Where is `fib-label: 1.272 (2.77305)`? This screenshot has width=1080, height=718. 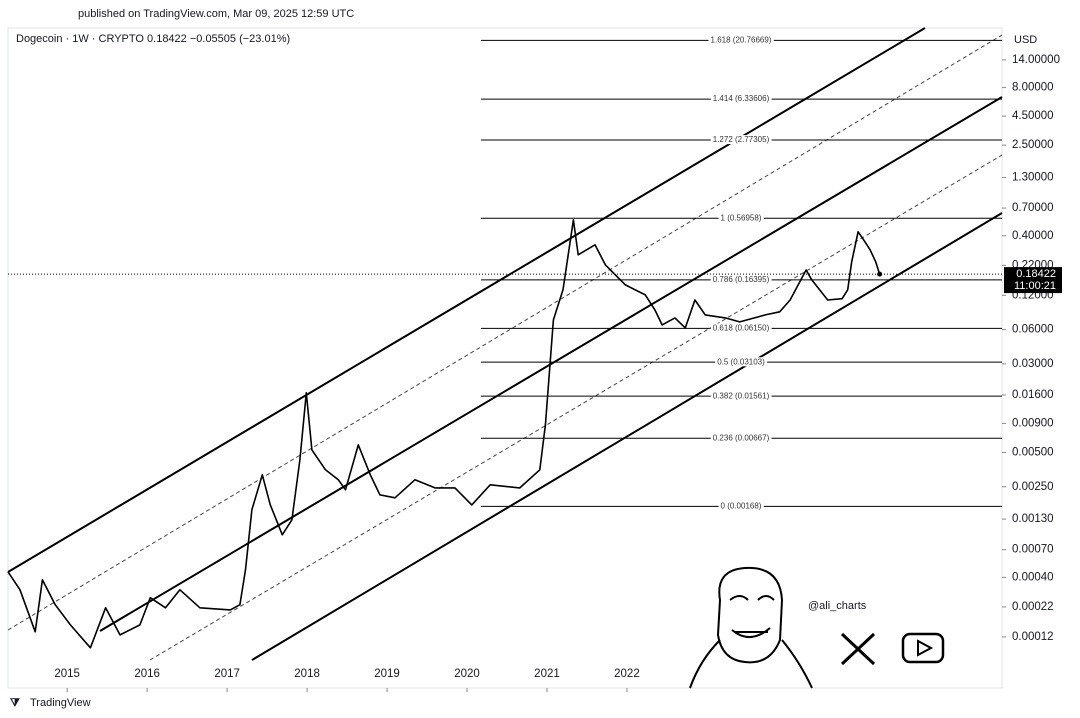
fib-label: 1.272 (2.77305) is located at coordinates (741, 139).